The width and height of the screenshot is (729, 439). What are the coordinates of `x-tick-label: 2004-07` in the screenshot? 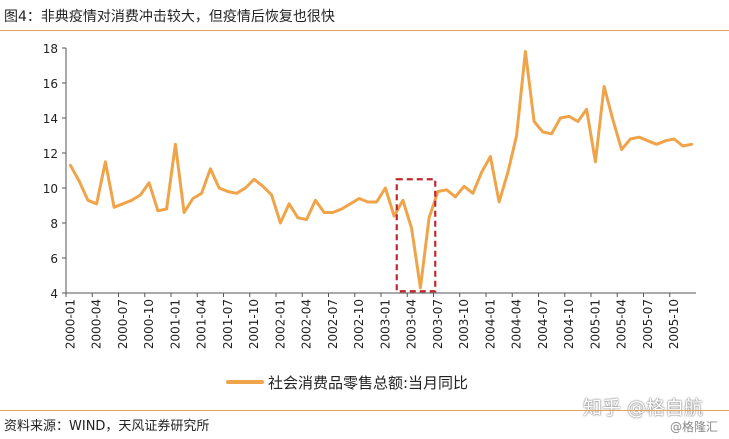 It's located at (543, 324).